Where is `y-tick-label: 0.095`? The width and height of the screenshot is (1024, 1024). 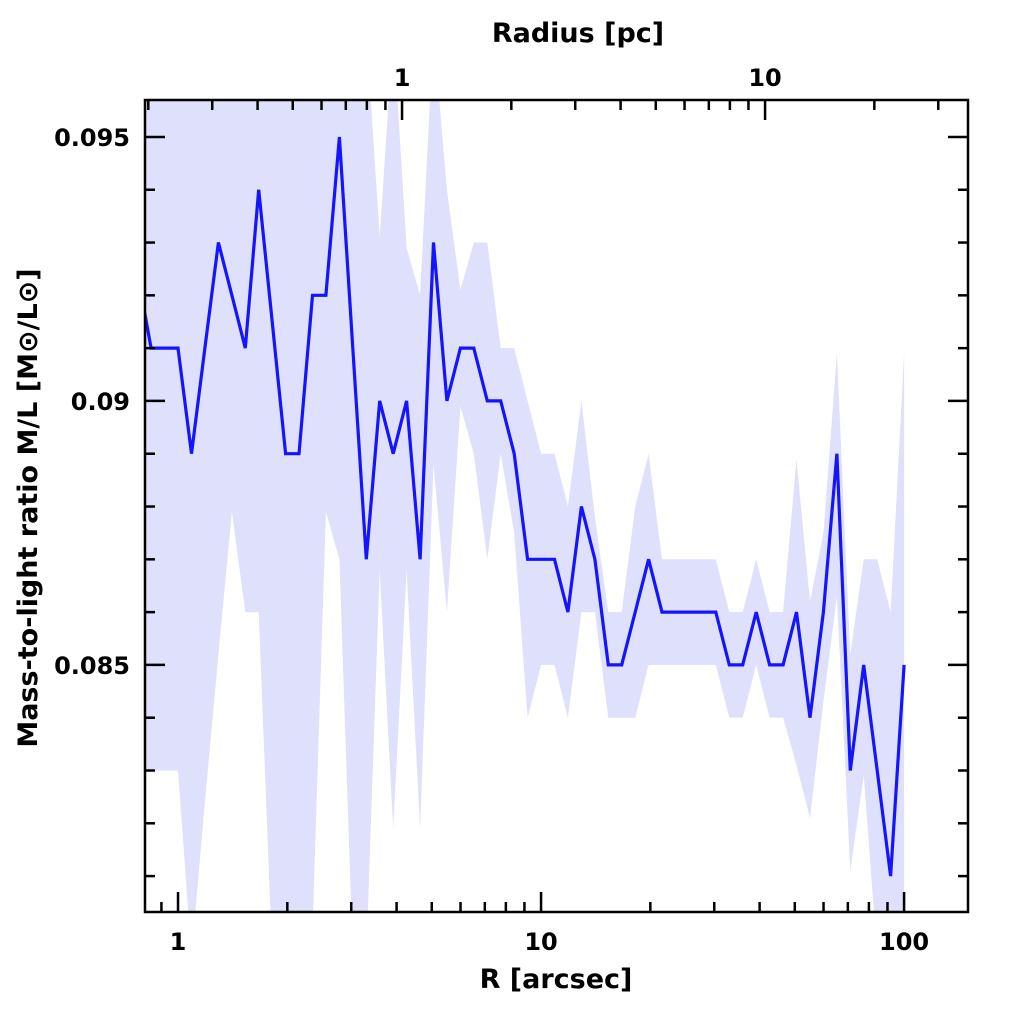
y-tick-label: 0.095 is located at coordinates (92, 138).